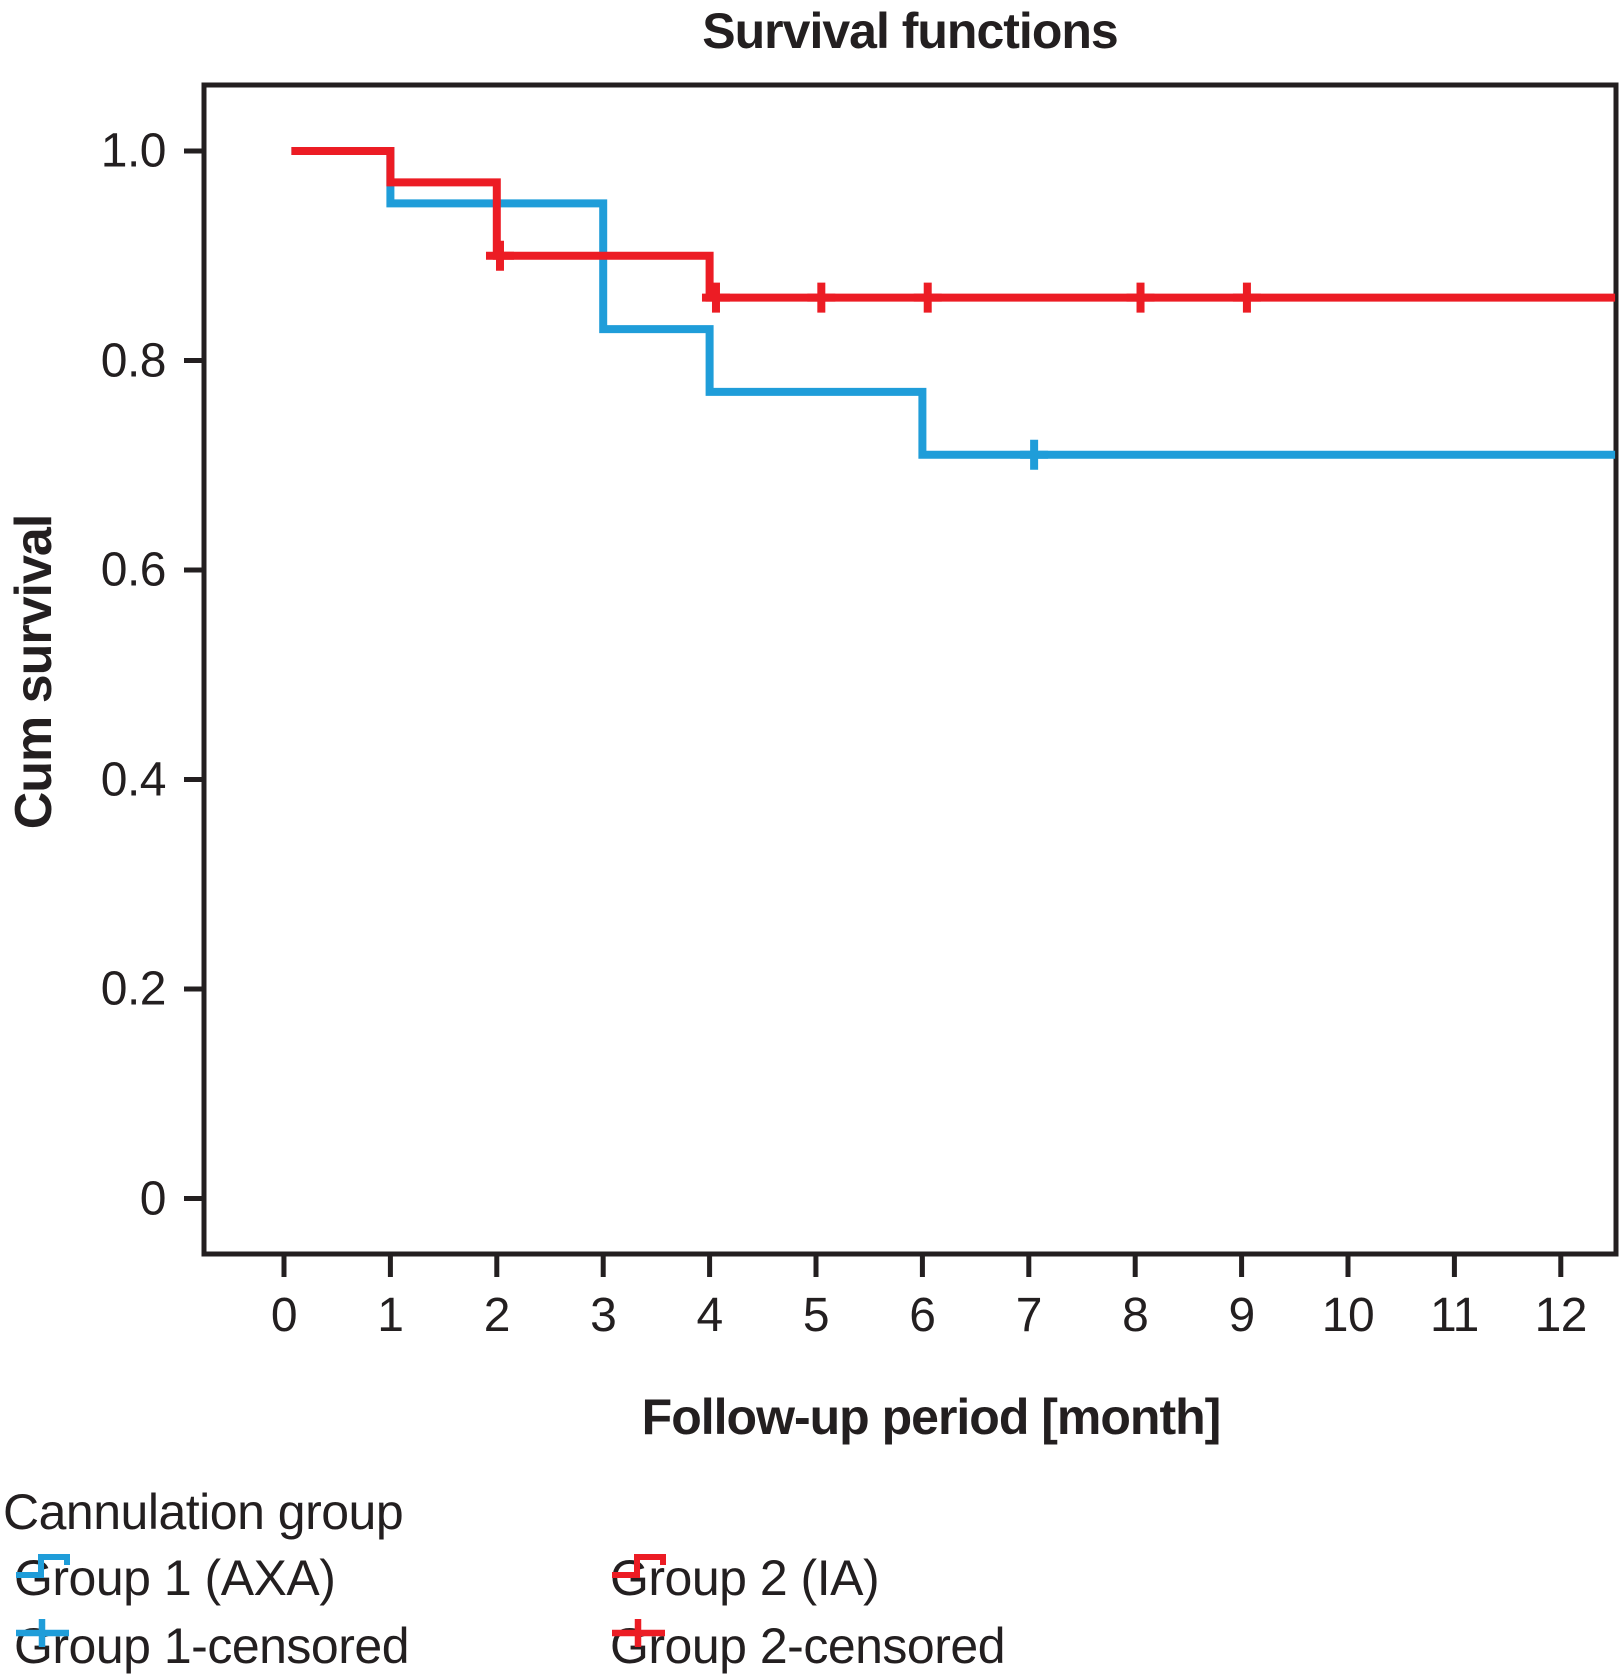 Image resolution: width=1621 pixels, height=1679 pixels. I want to click on y-tick-label: 0.4, so click(133, 779).